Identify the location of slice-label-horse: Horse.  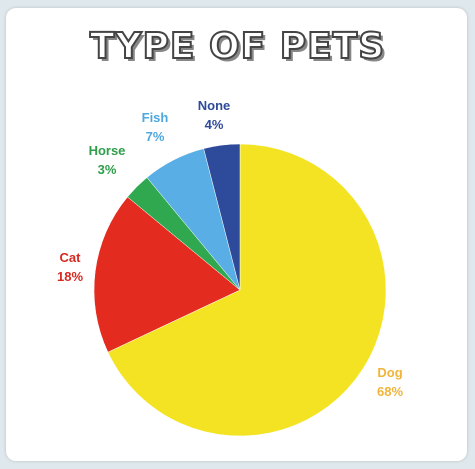
(107, 150).